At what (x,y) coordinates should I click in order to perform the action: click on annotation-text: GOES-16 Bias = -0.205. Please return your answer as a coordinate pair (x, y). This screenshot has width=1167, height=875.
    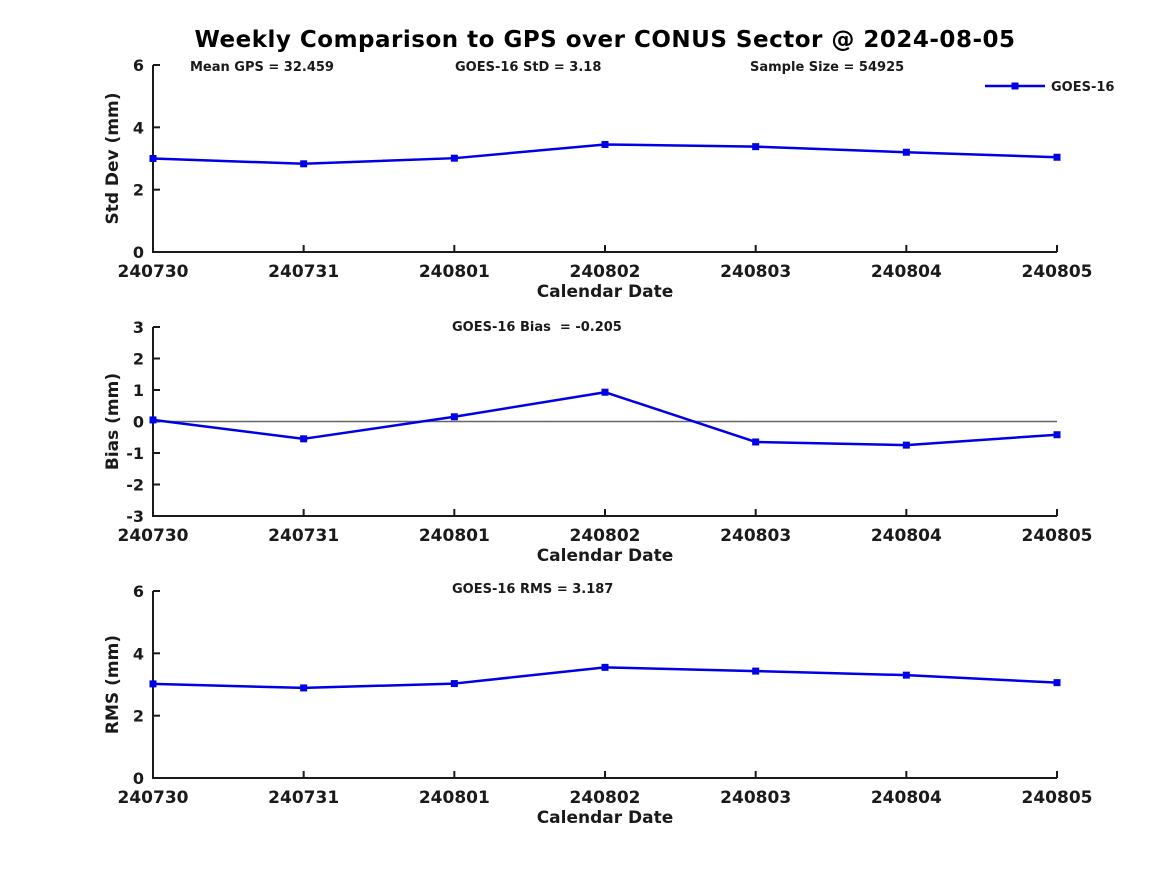
    Looking at the image, I should click on (537, 327).